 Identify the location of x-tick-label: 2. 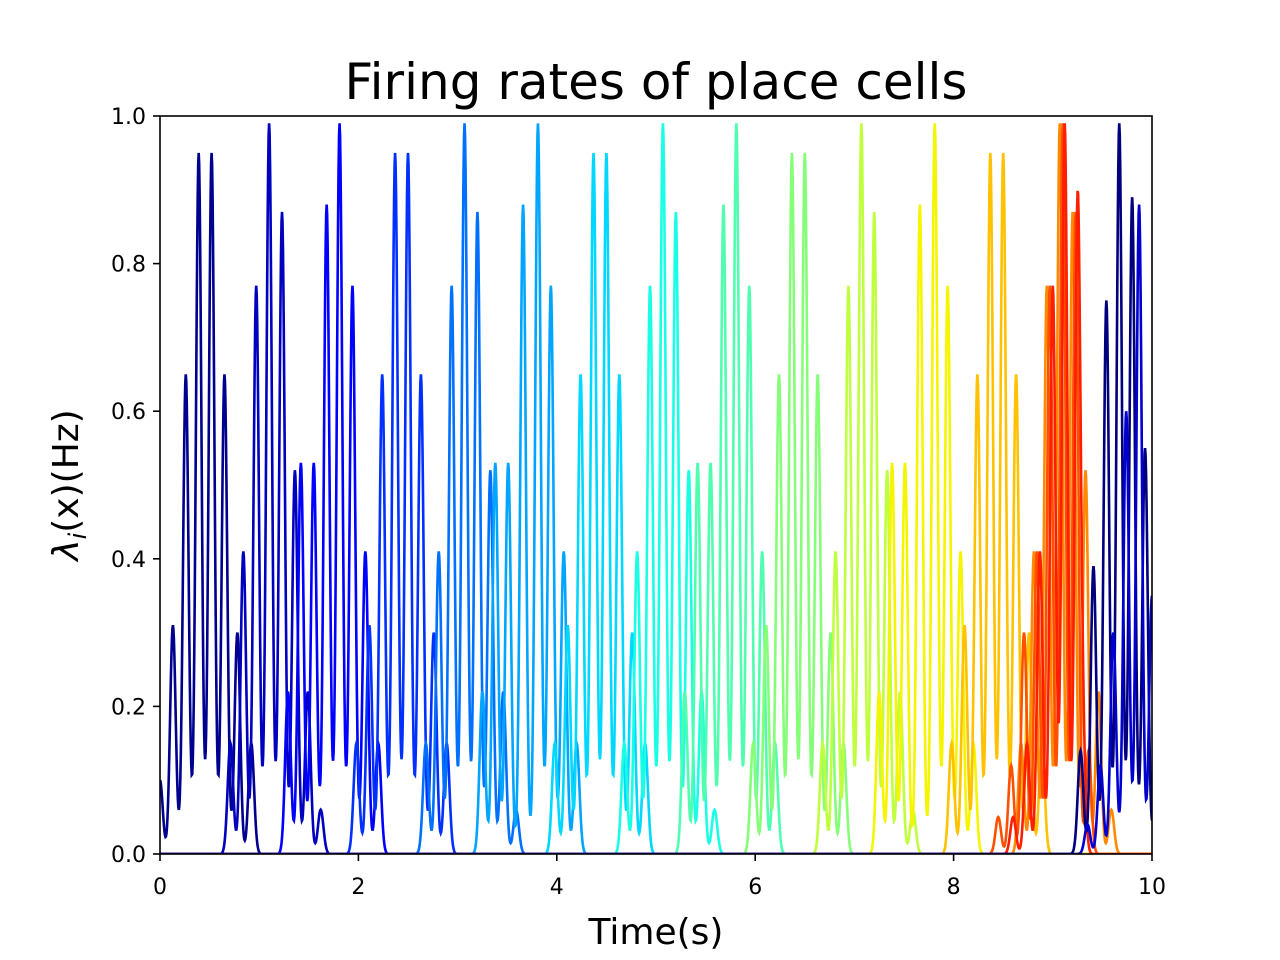
(358, 887).